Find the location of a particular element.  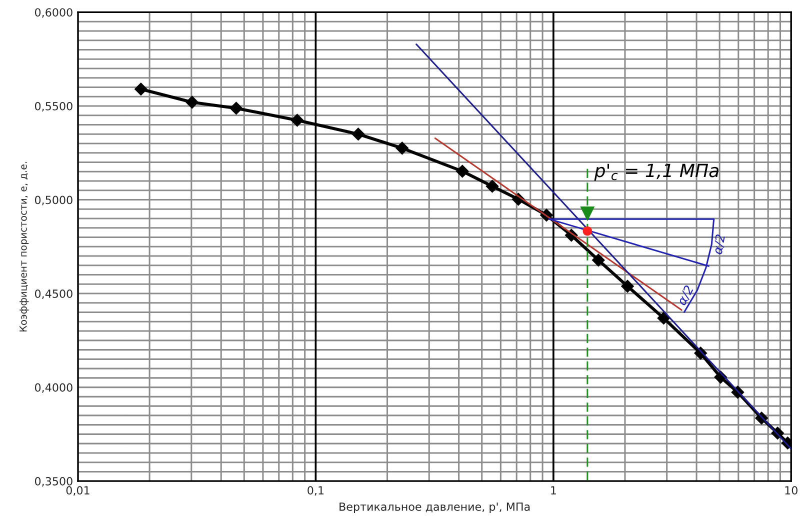

annotation: p'$_{c}$ = 1,1 МПа is located at coordinates (656, 172).